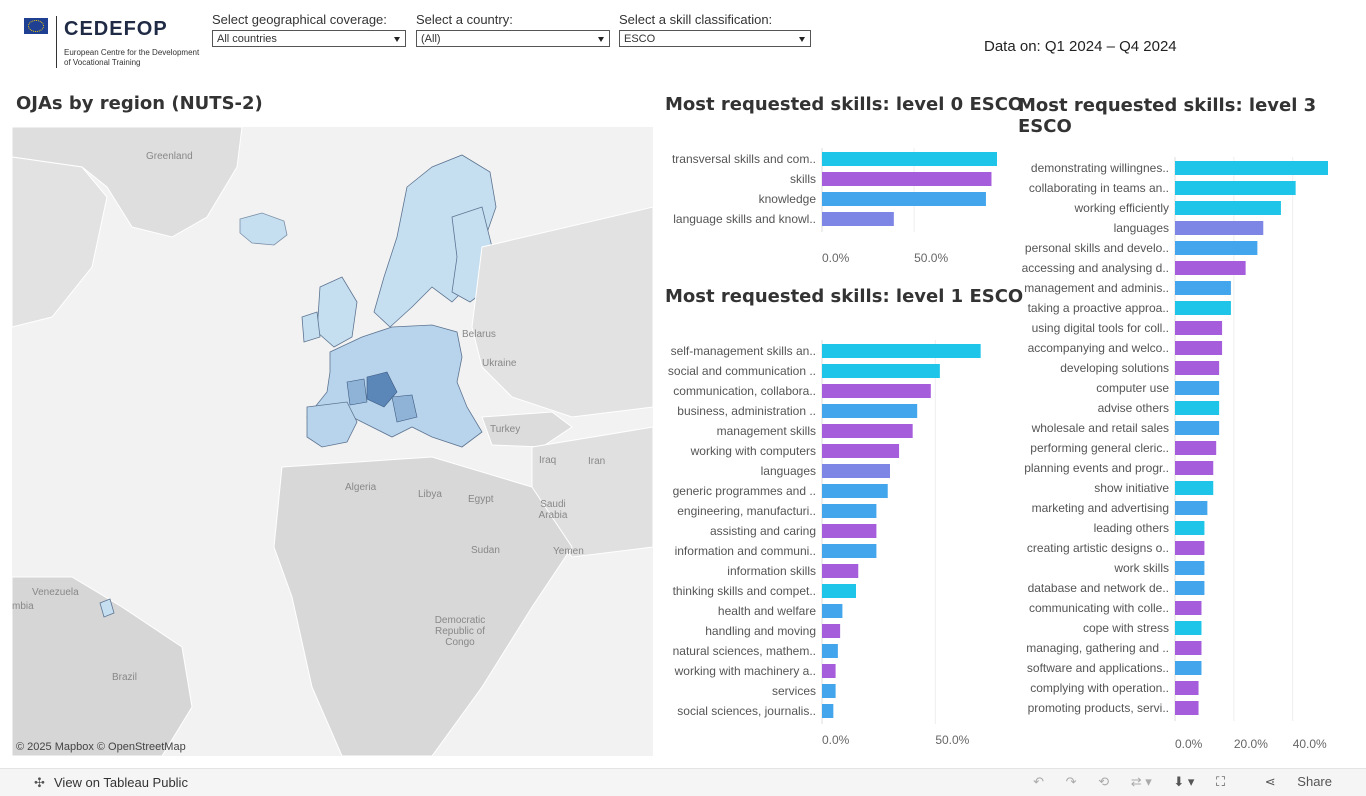 This screenshot has height=796, width=1366. What do you see at coordinates (1100, 508) in the screenshot?
I see `category-label: marketing and advertising` at bounding box center [1100, 508].